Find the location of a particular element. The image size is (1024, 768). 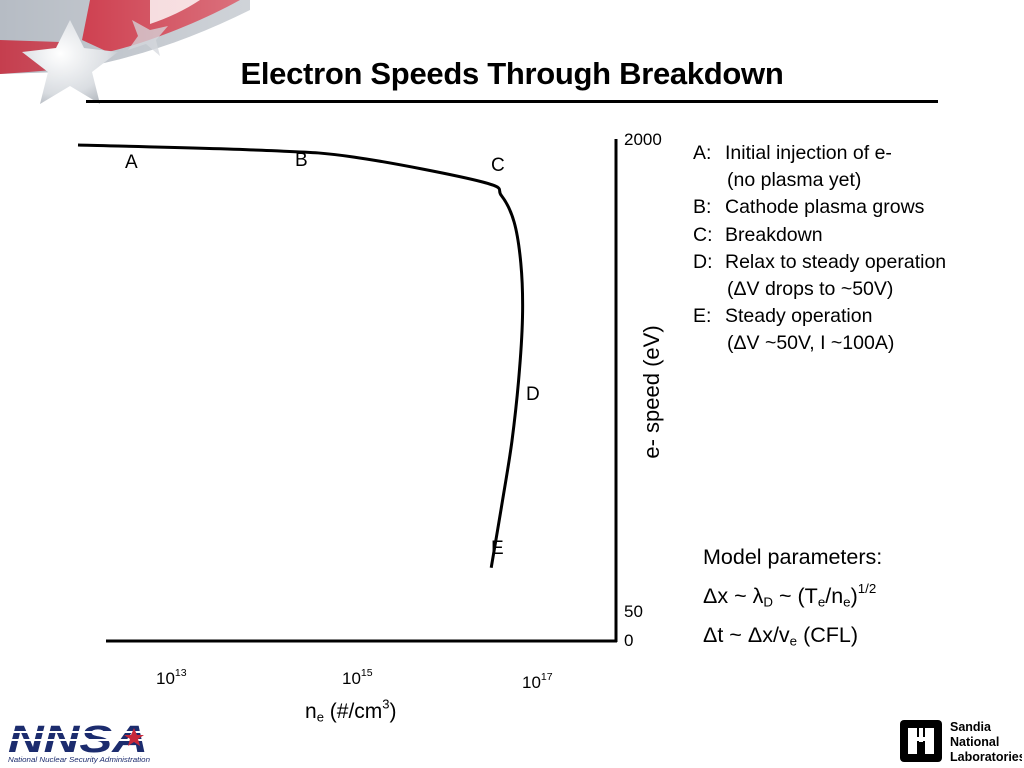

svg-text: National is located at coordinates (974, 742).